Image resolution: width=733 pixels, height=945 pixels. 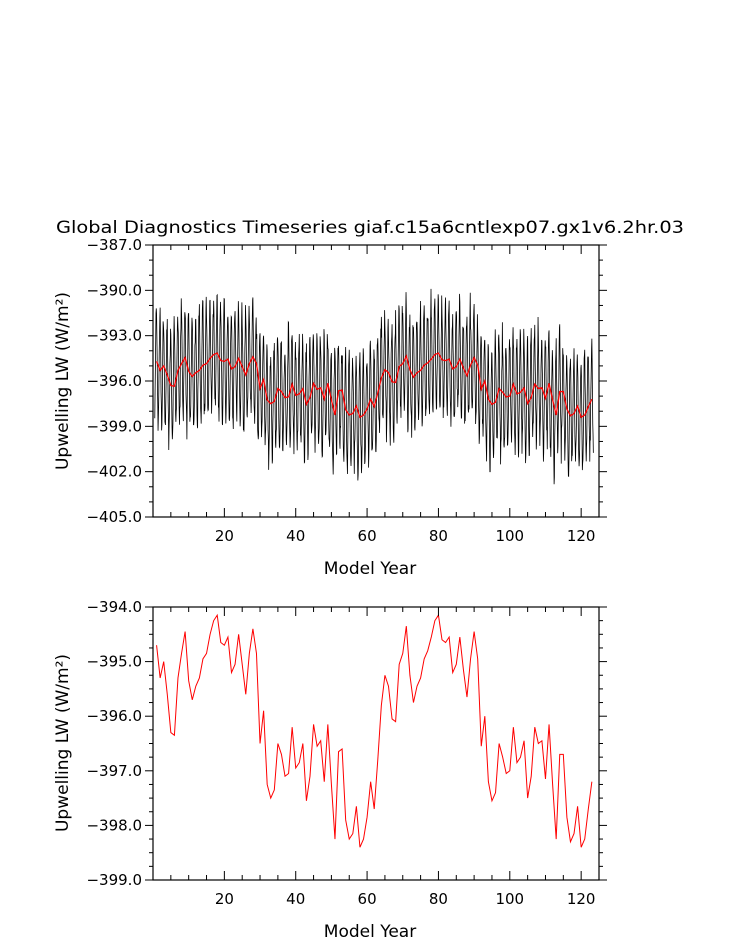 I want to click on x-axis-label-1: Model Year, so click(x=370, y=569).